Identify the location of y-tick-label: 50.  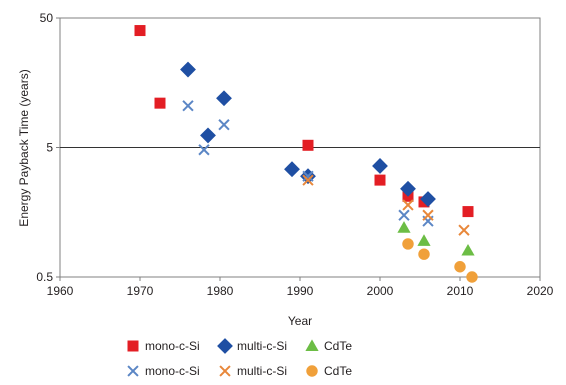
(47, 18).